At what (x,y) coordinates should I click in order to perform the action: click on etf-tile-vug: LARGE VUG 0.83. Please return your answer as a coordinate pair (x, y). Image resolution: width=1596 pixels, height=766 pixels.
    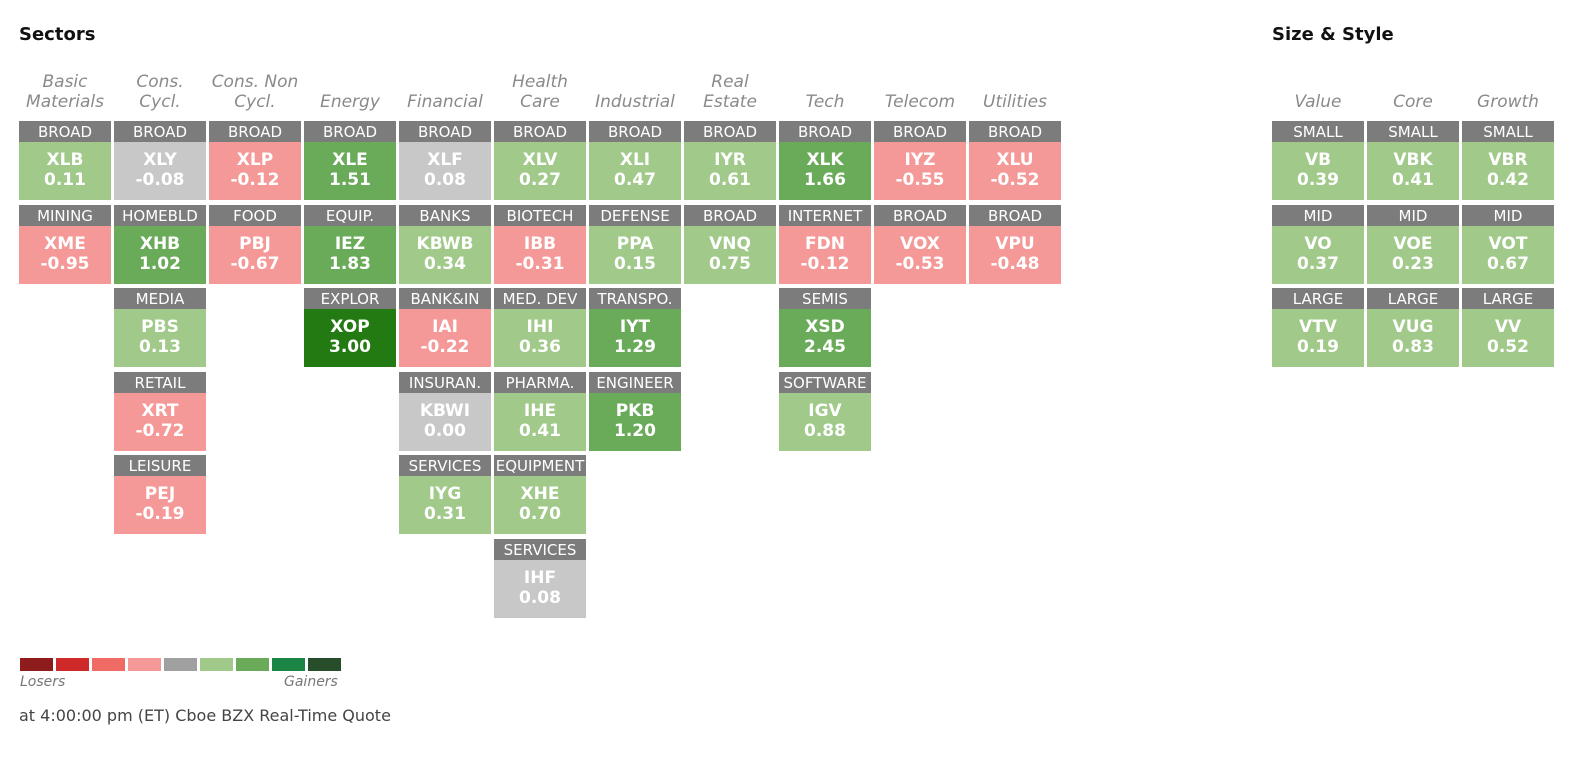
    Looking at the image, I should click on (1413, 327).